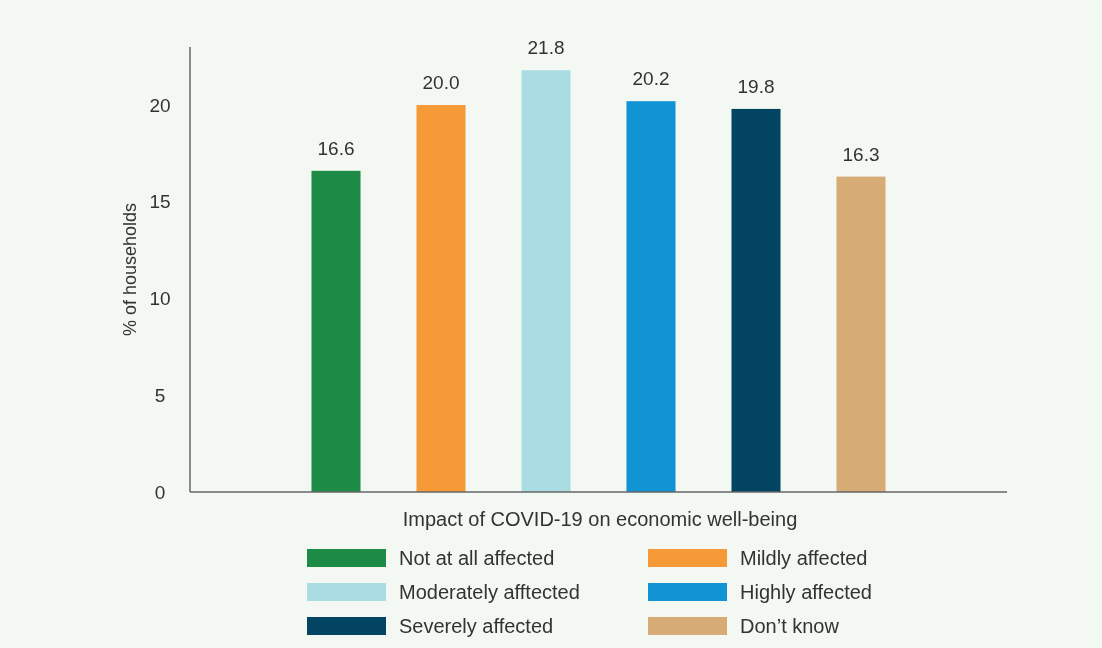  I want to click on legend-label: Not at all affected, so click(477, 558).